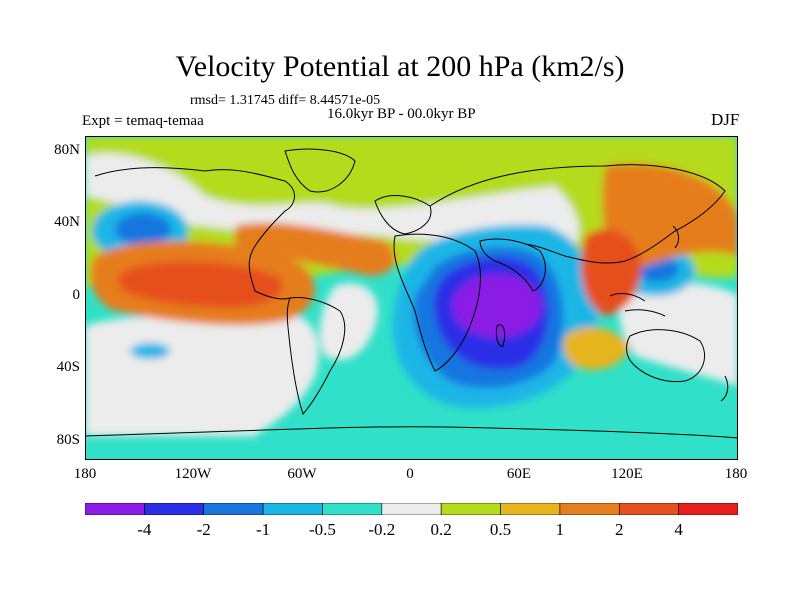 This screenshot has height=600, width=800. I want to click on colorbar-label: -2, so click(203, 529).